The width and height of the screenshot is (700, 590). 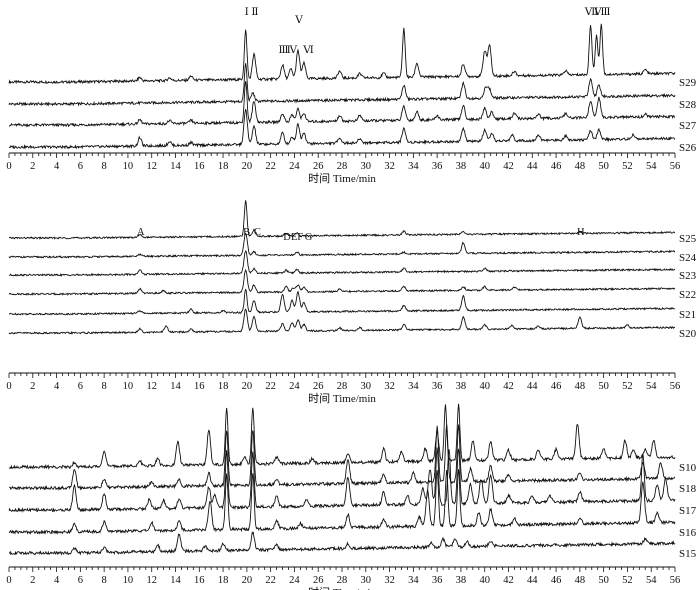 I want to click on peak-label: Ⅶ, so click(x=591, y=12).